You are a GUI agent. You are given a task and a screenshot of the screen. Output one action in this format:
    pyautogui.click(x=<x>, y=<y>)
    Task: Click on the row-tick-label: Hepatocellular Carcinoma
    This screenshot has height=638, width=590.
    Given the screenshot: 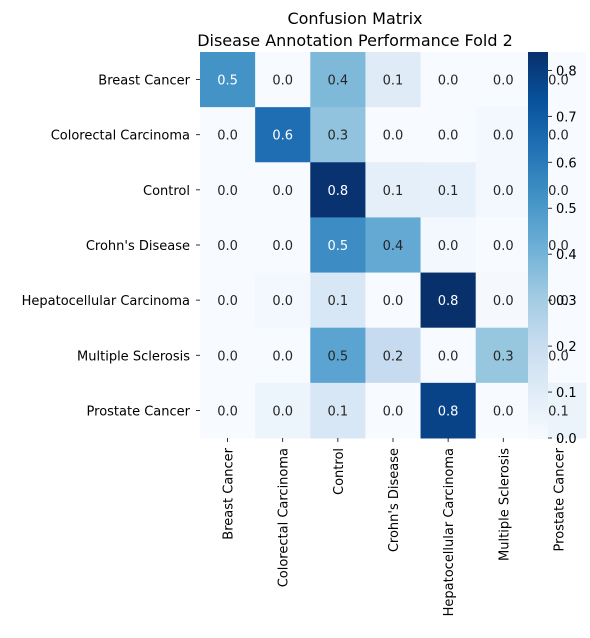 What is the action you would take?
    pyautogui.click(x=106, y=301)
    